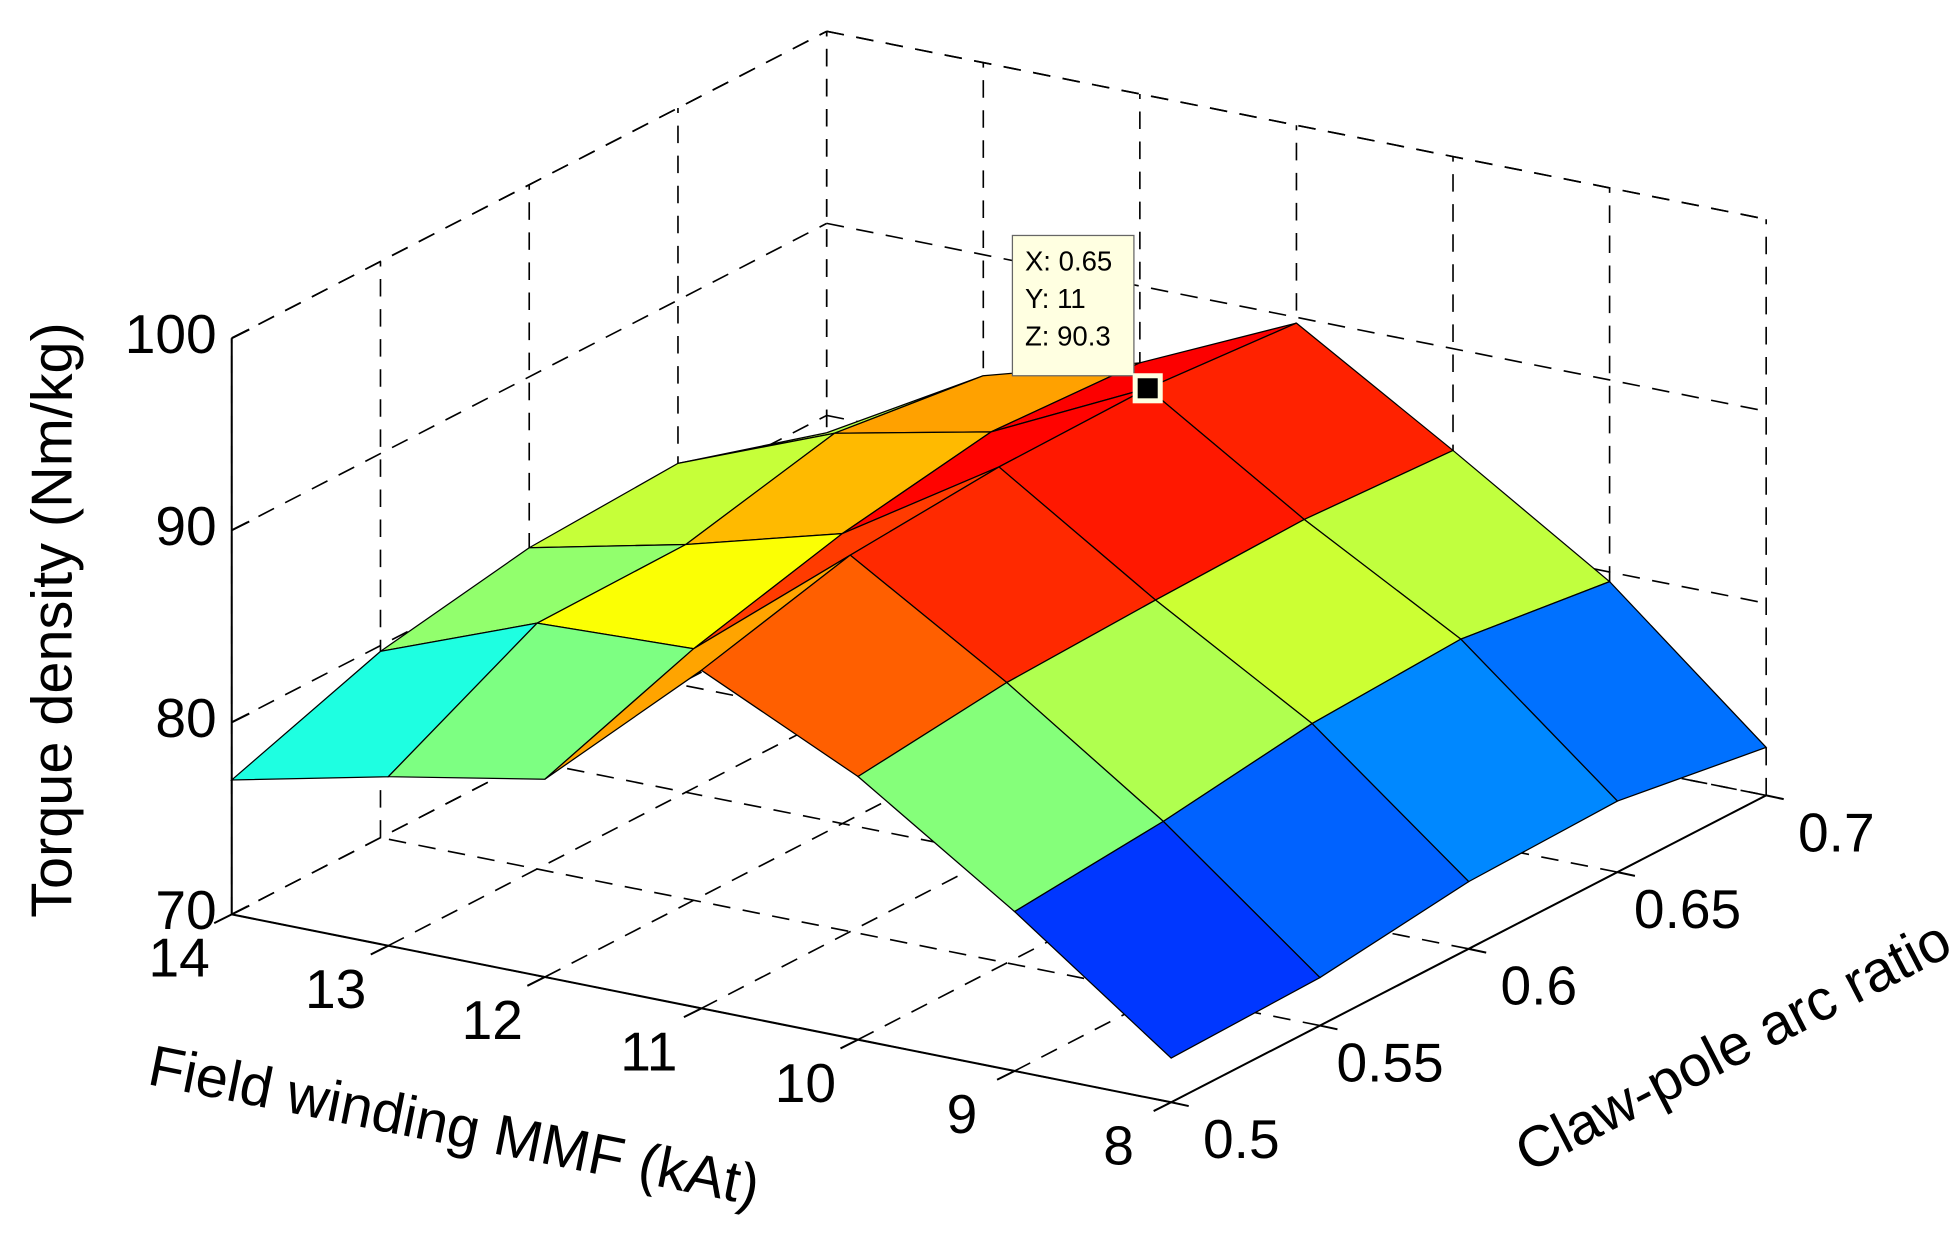  Describe the element at coordinates (648, 1052) in the screenshot. I see `y-tick-label: 11` at that location.